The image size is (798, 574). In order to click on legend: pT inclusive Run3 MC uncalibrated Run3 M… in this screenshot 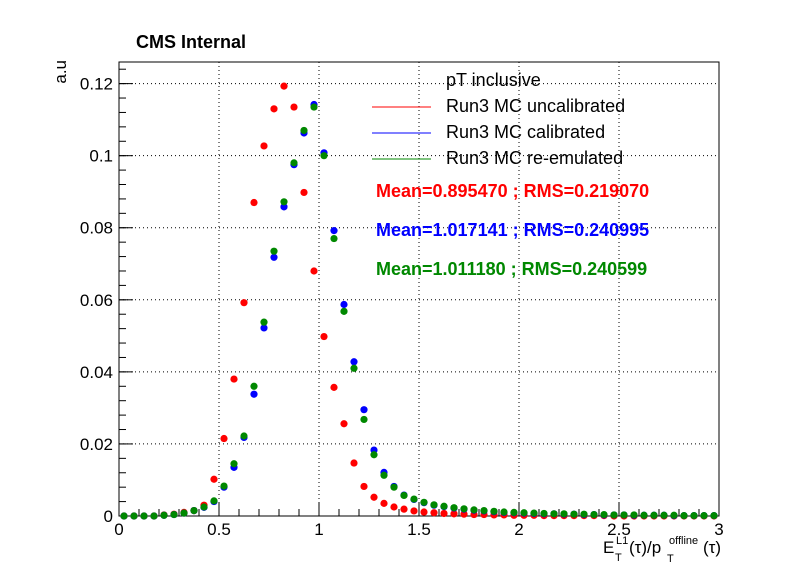, I will do `click(498, 119)`.